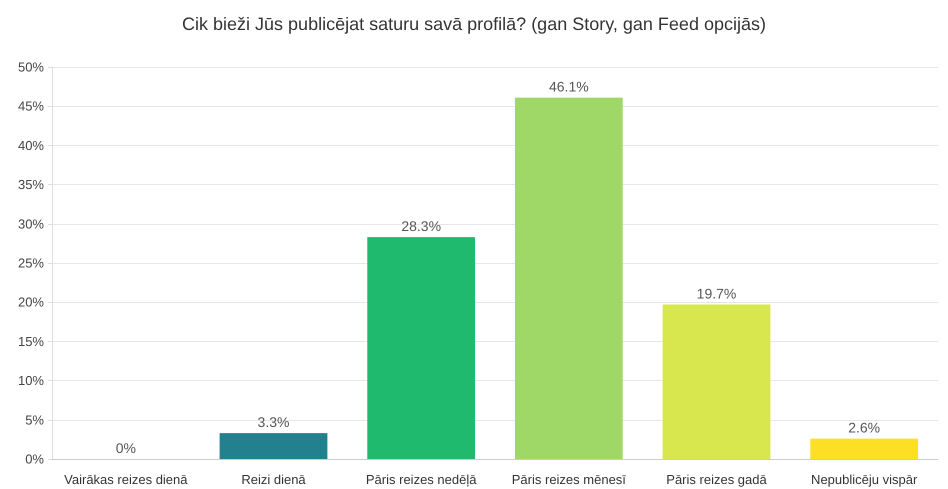 Image resolution: width=948 pixels, height=489 pixels. What do you see at coordinates (31, 224) in the screenshot?
I see `y-tick-label: 30%` at bounding box center [31, 224].